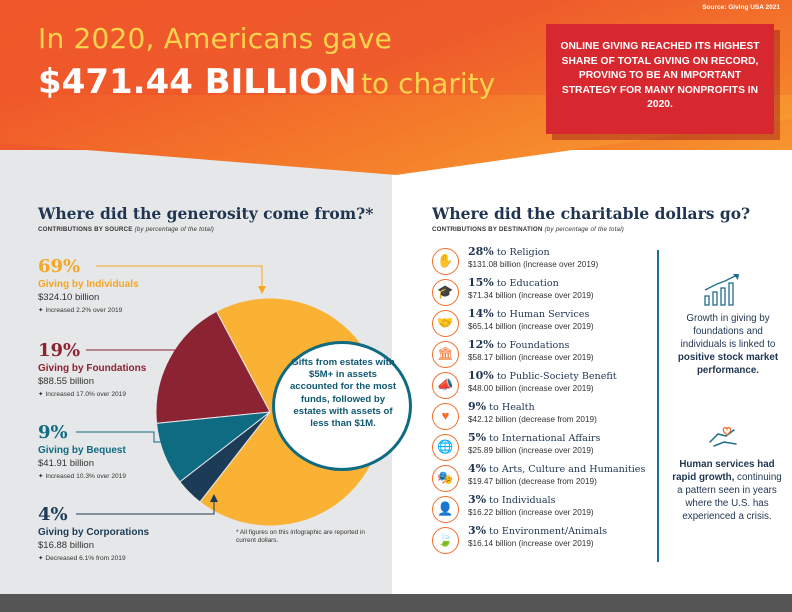 This screenshot has width=792, height=612. I want to click on arrow-foundations, so click(186, 350).